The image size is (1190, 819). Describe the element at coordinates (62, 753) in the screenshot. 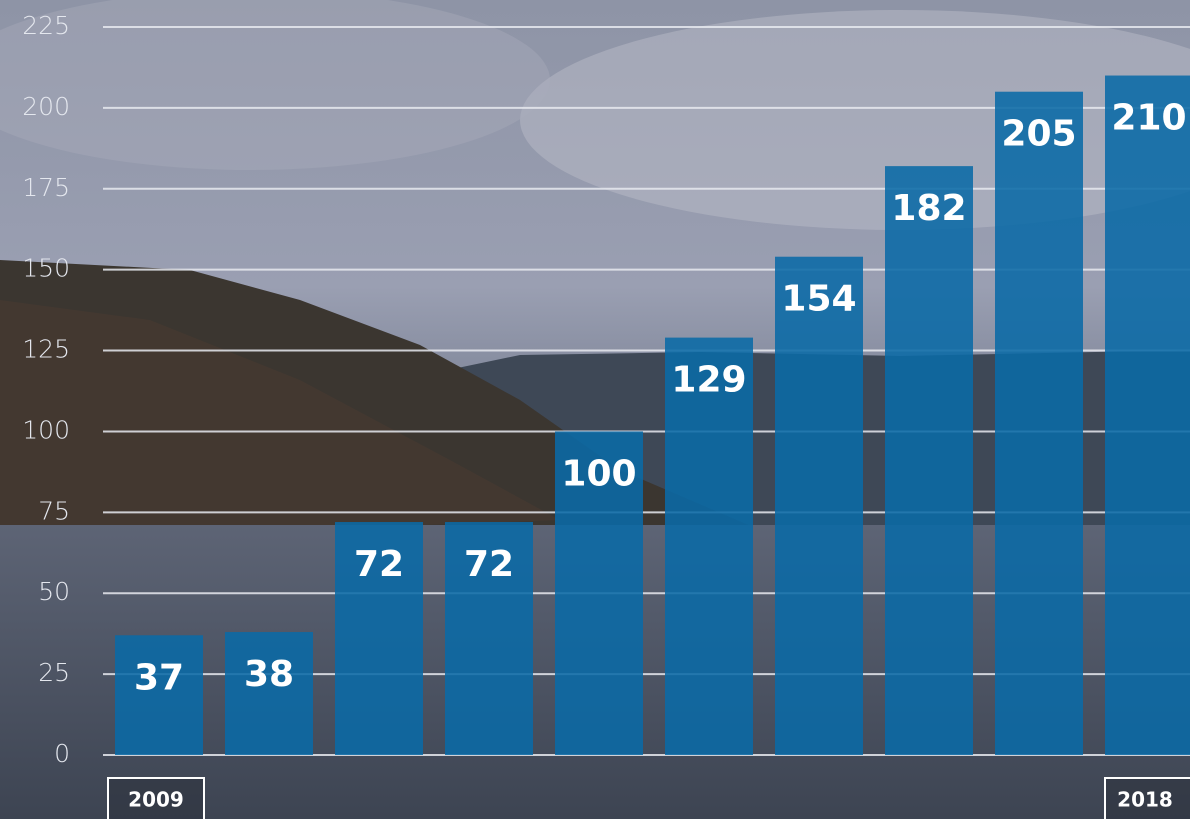

I see `y-tick-label: 0` at that location.